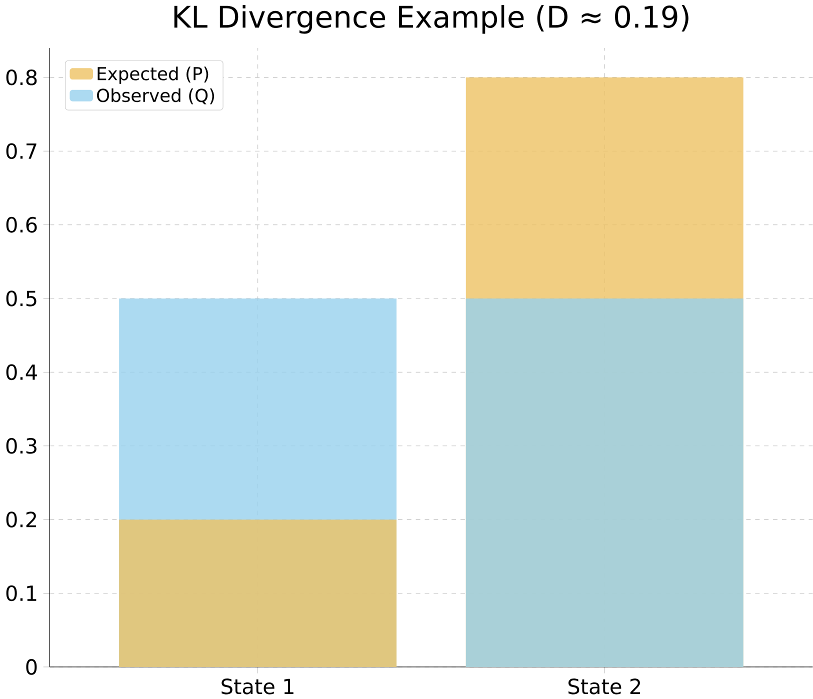 This screenshot has width=813, height=699. I want to click on y-tick-label: 0.8, so click(21, 77).